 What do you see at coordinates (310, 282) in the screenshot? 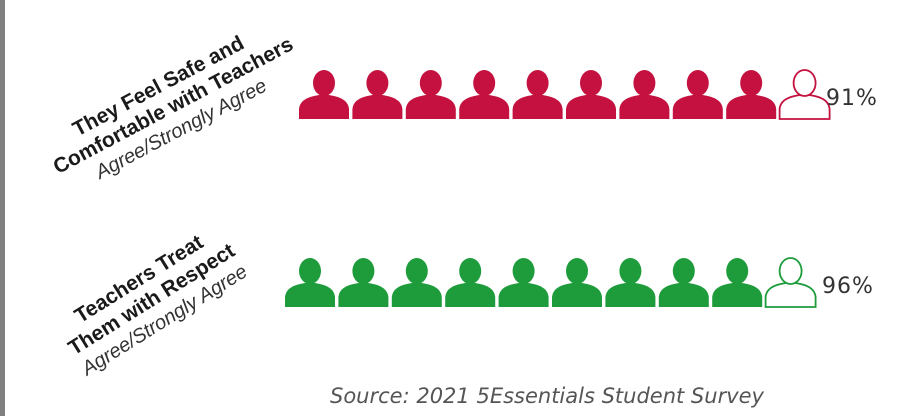
I see `row-2-person-icon-1-filled` at bounding box center [310, 282].